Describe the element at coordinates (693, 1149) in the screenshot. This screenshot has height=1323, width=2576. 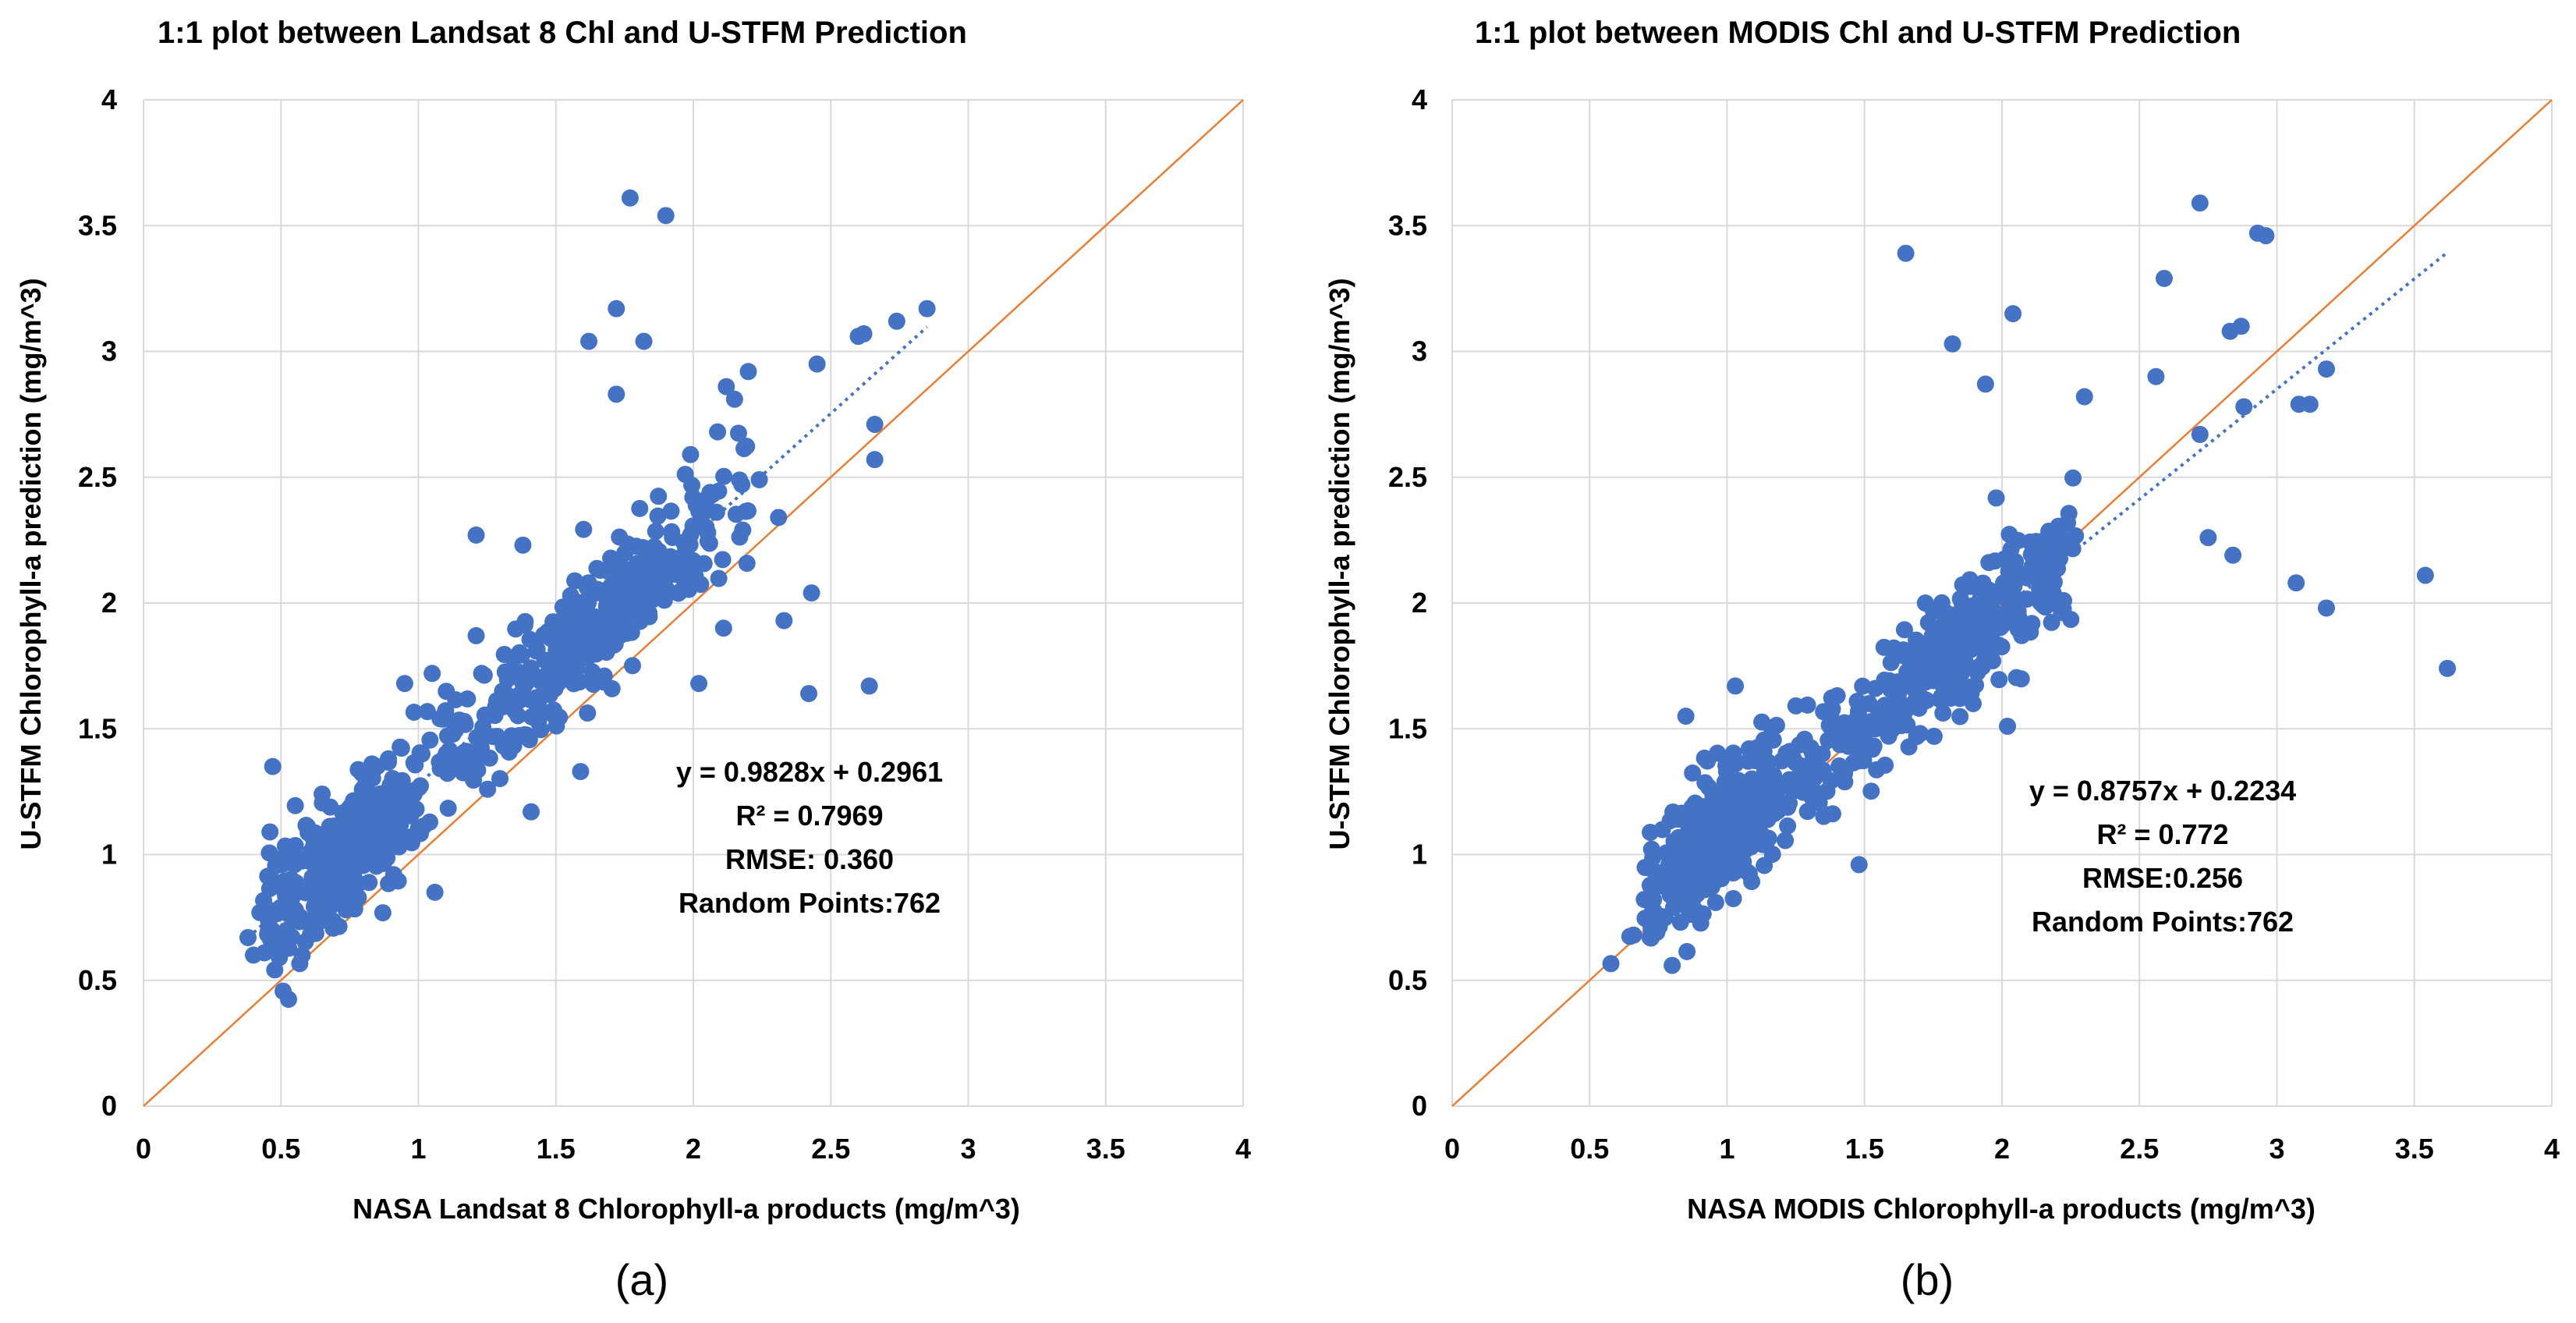
I see `x-tick-label: 2` at that location.